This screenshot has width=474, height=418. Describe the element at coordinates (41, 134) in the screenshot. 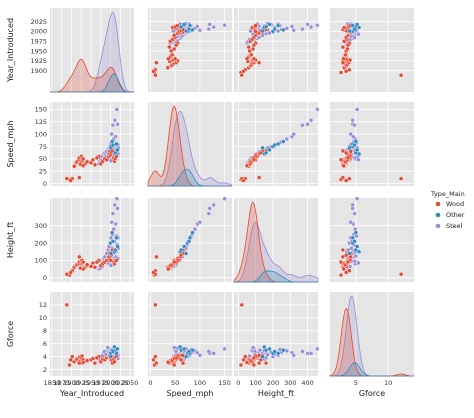

I see `row-tick-label: 100` at that location.